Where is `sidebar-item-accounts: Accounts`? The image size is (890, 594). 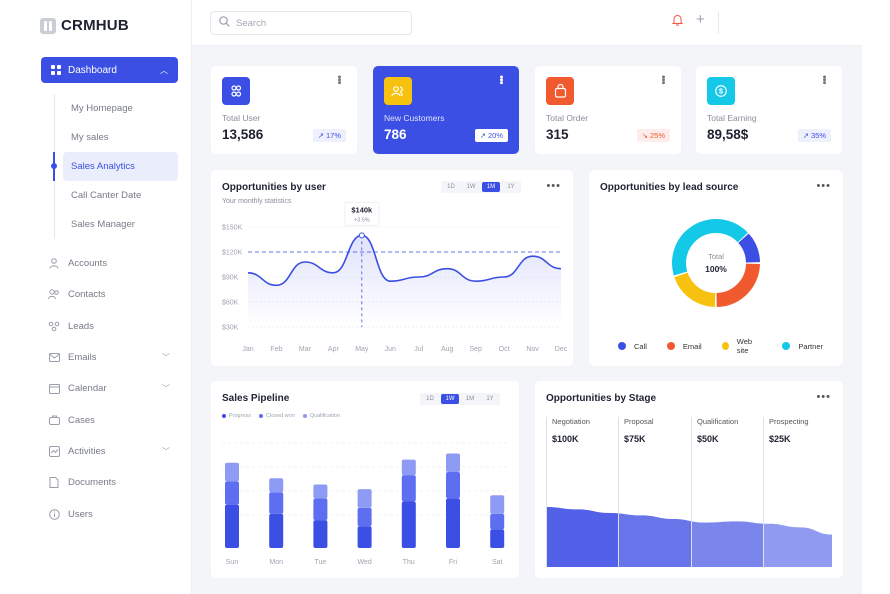 sidebar-item-accounts: Accounts is located at coordinates (113, 263).